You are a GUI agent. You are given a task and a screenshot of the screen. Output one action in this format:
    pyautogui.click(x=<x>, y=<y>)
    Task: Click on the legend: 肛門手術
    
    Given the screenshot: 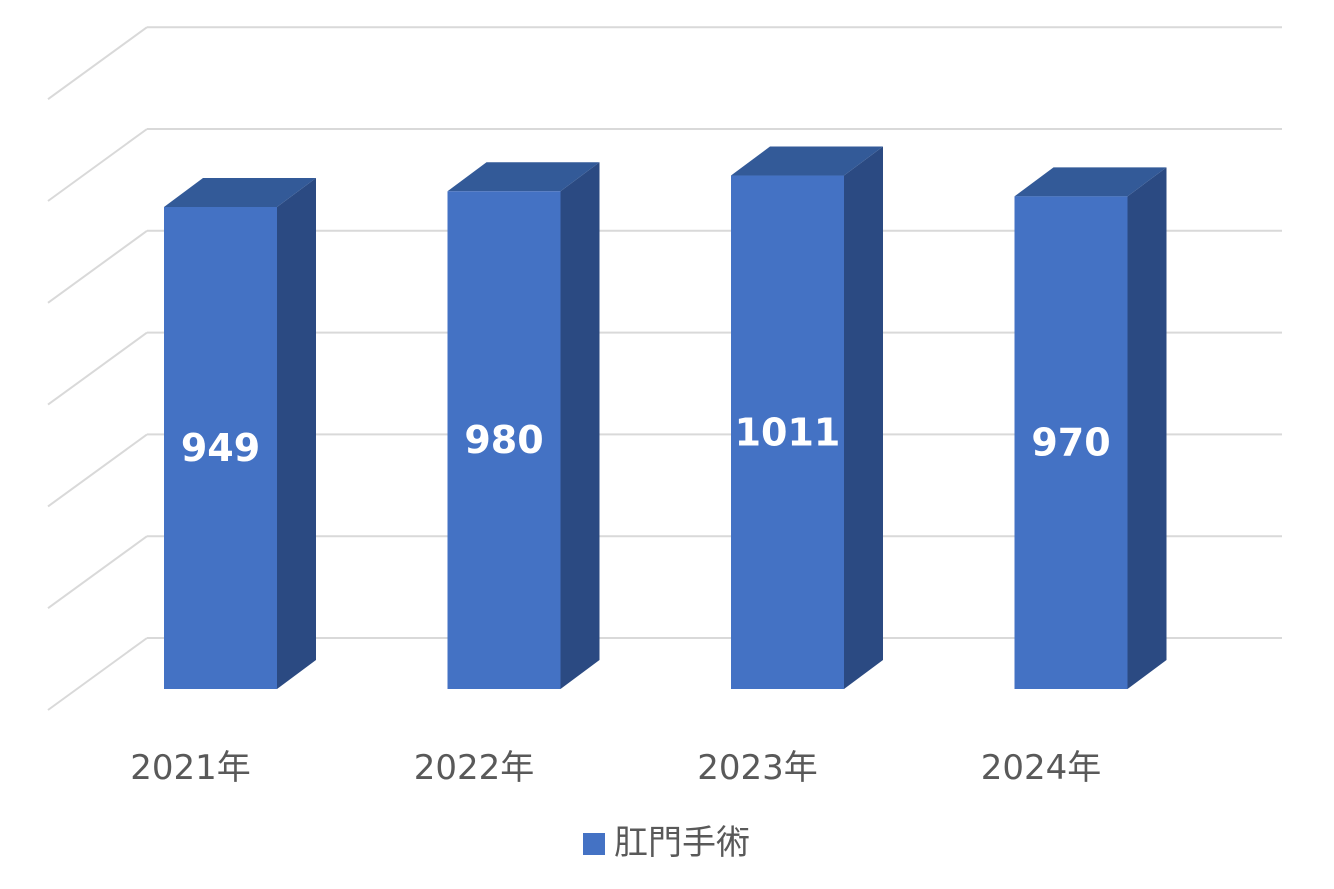 What is the action you would take?
    pyautogui.click(x=666, y=843)
    